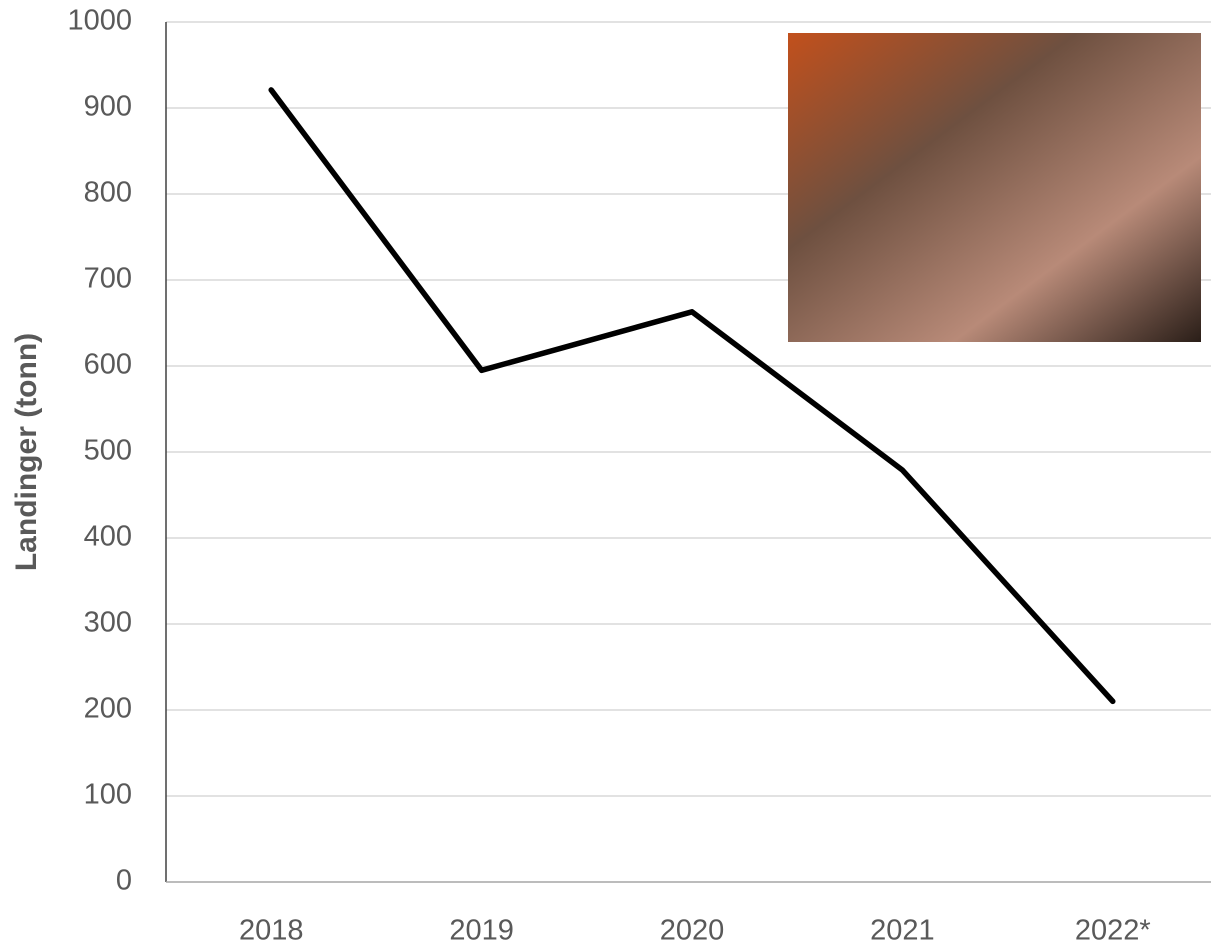  I want to click on y-tick-label: 800, so click(108, 193).